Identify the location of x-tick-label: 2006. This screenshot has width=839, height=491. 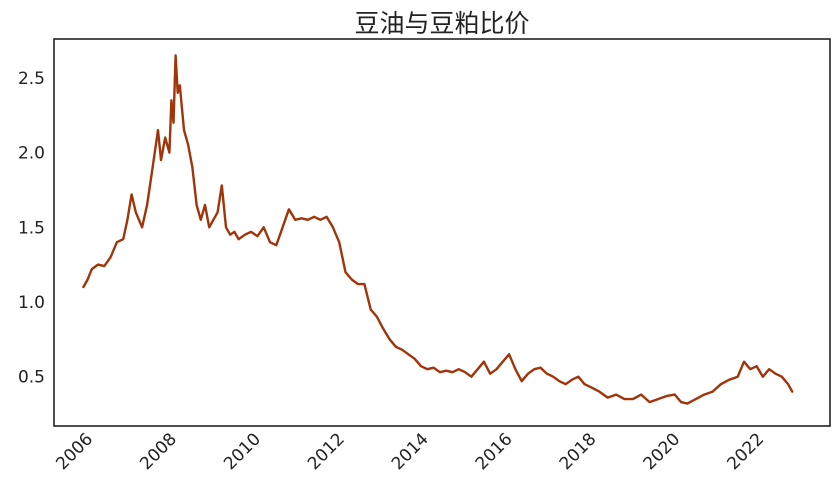
(74, 451).